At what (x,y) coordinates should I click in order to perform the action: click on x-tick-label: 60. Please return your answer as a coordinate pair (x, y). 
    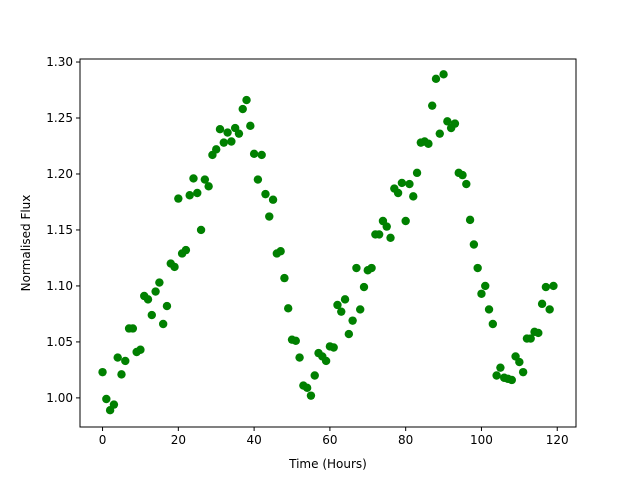
    Looking at the image, I should click on (329, 440).